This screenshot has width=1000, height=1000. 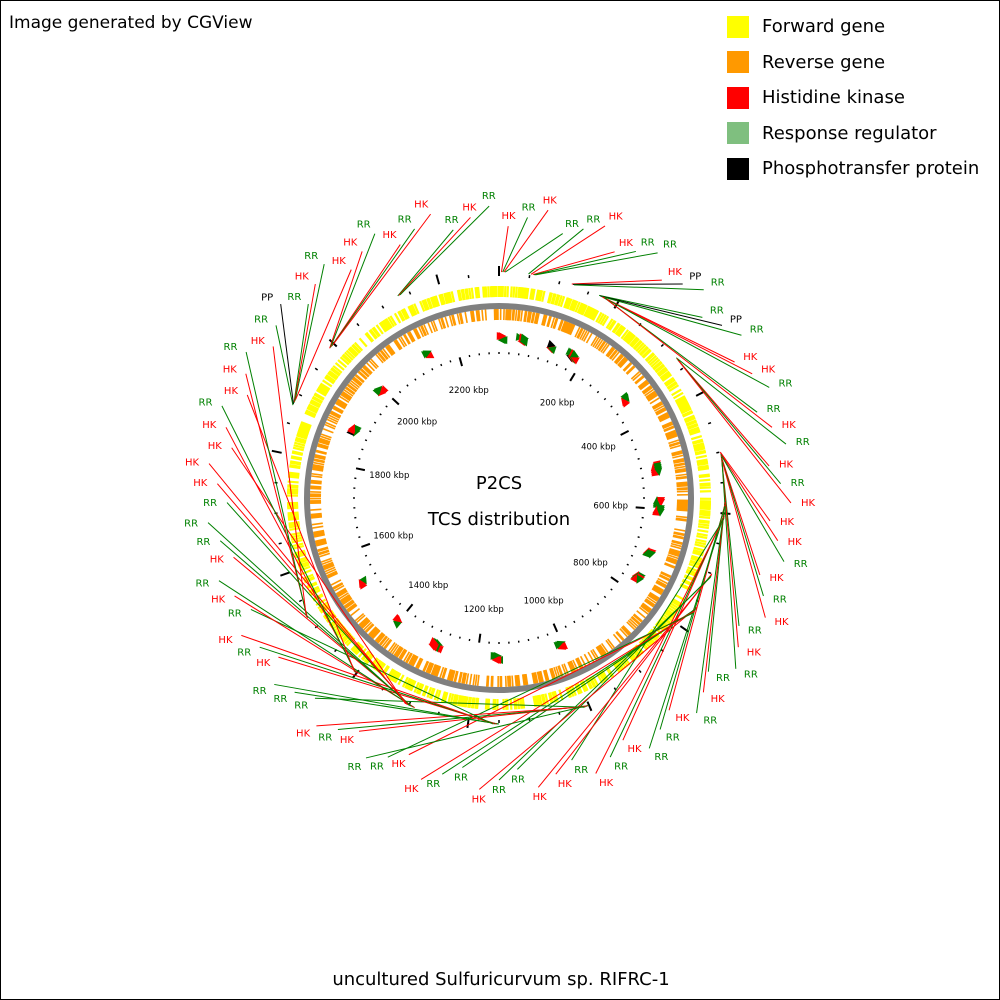 I want to click on pp-callout-label: PP, so click(x=736, y=319).